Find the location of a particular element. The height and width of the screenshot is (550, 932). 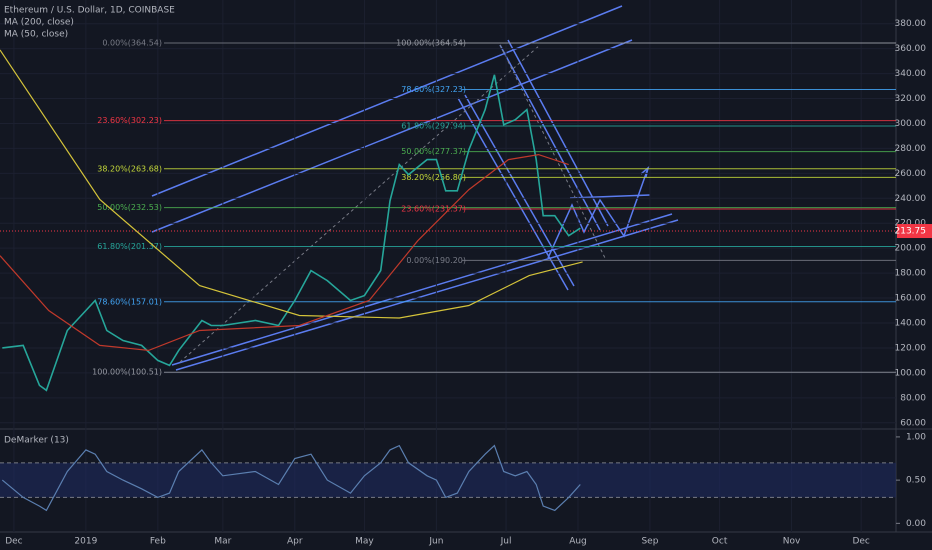

x-tick-label: Jun is located at coordinates (435, 542).